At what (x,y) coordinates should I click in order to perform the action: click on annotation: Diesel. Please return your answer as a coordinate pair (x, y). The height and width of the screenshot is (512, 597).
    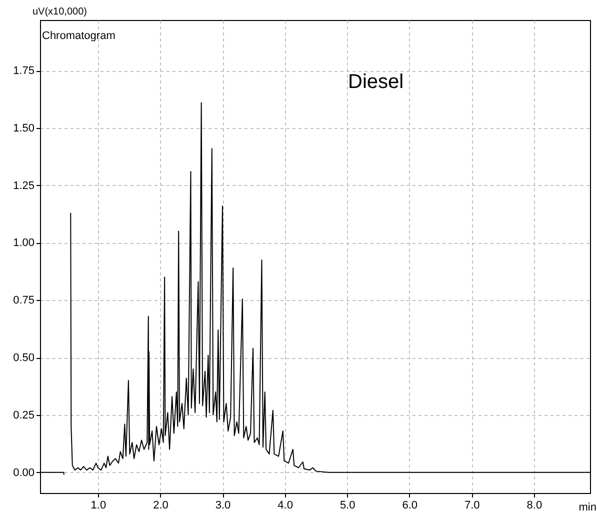
    Looking at the image, I should click on (376, 82).